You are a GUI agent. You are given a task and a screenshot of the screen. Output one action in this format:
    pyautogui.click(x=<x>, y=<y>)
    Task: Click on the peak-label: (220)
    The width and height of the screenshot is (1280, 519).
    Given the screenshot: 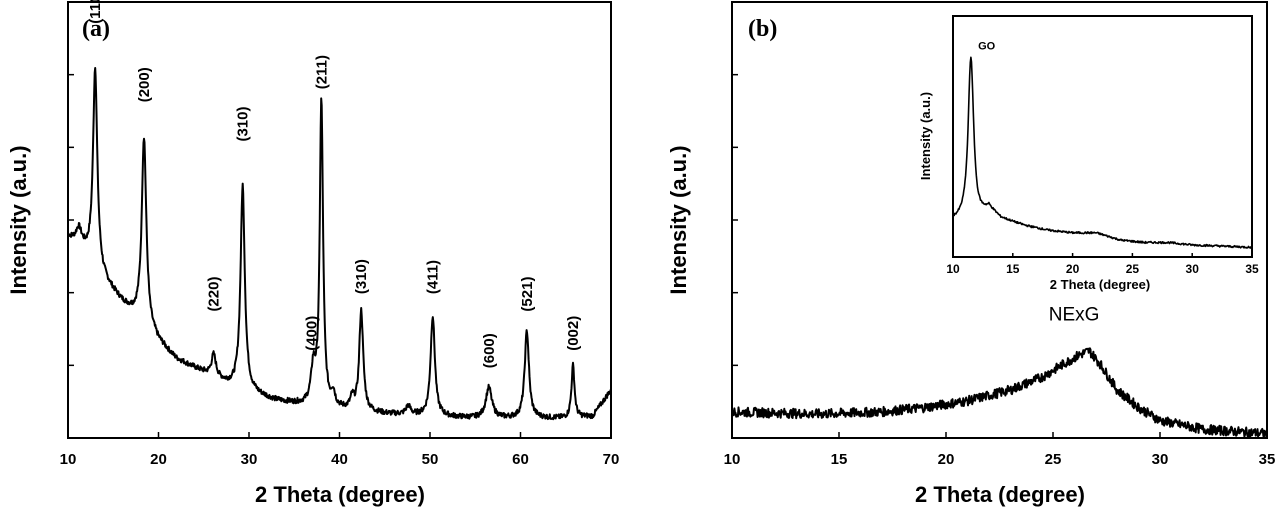 What is the action you would take?
    pyautogui.click(x=214, y=294)
    